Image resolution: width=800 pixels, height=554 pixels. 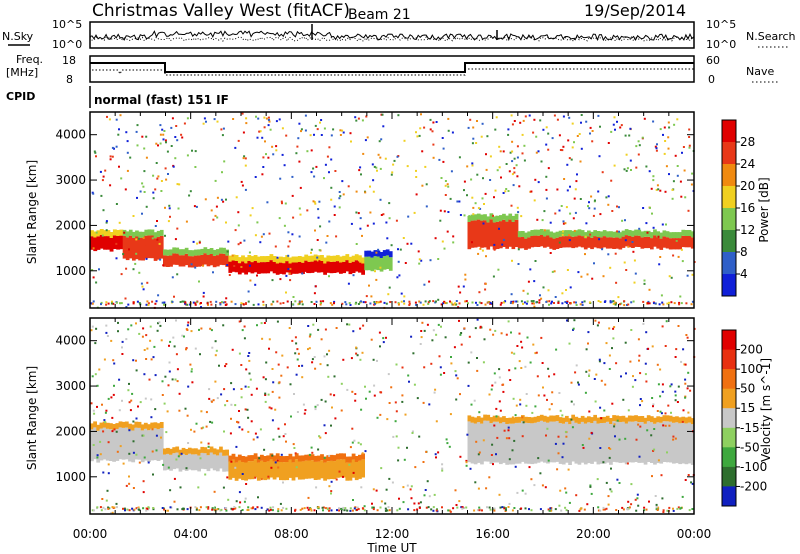 What do you see at coordinates (729, 379) in the screenshot?
I see `colorbar-segment` at bounding box center [729, 379].